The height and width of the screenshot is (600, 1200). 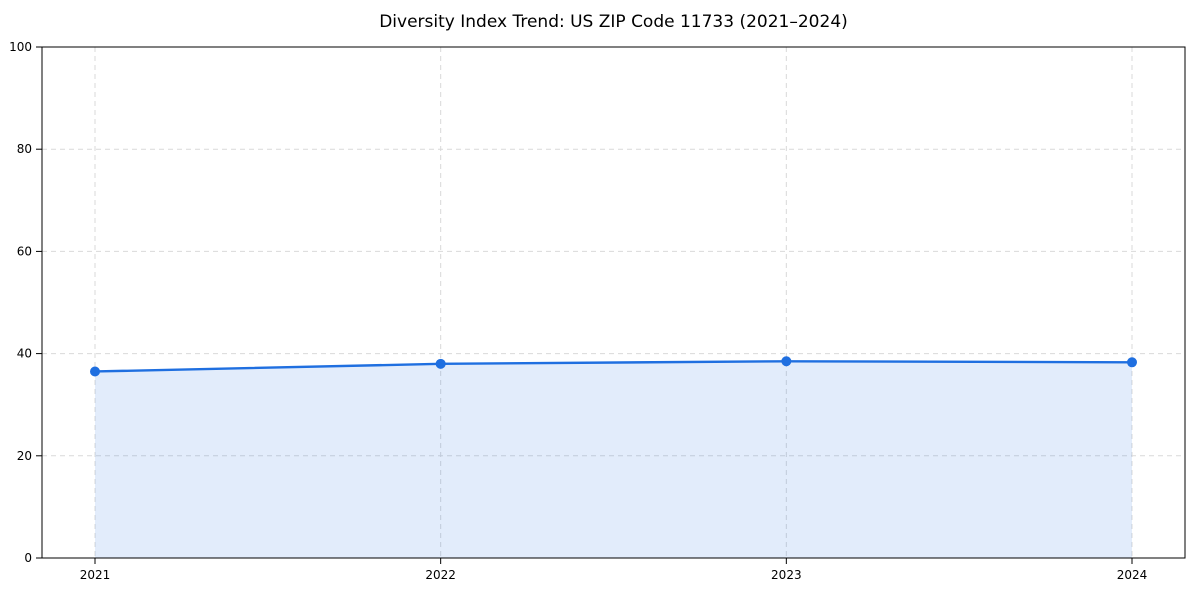 I want to click on x-axis-tick-label: 2021, so click(x=95, y=575).